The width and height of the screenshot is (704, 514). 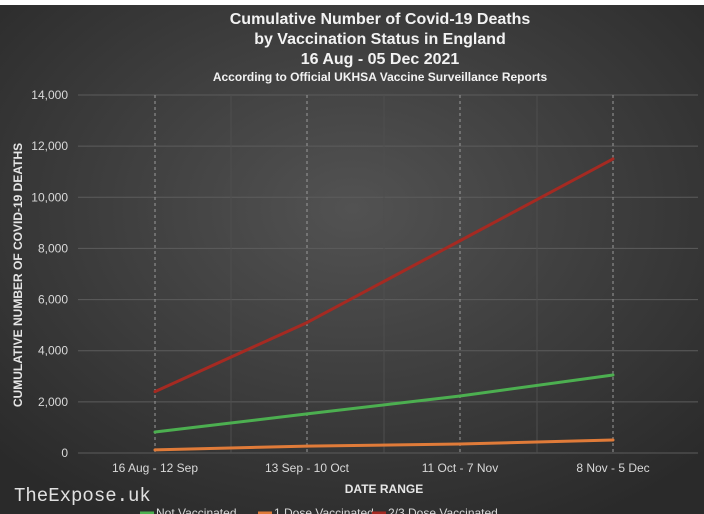 What do you see at coordinates (380, 59) in the screenshot?
I see `chart-title-line3: 16 Aug - 05 Dec 2021` at bounding box center [380, 59].